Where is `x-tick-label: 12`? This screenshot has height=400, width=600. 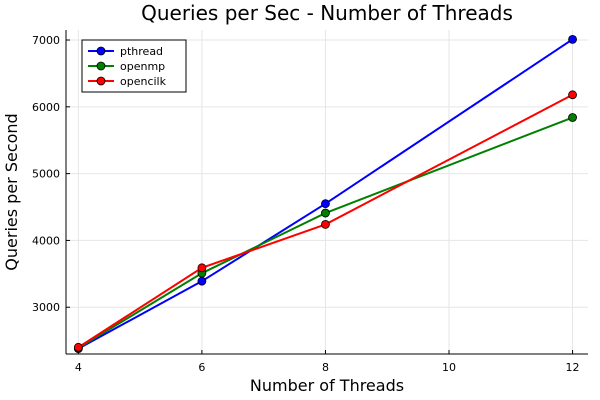 x-tick-label: 12 is located at coordinates (573, 367).